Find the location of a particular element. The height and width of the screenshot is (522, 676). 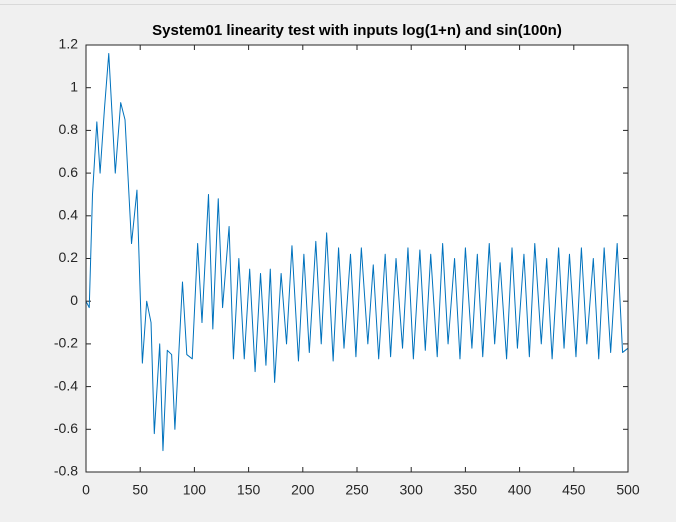

y-tick-label: 0.6 is located at coordinates (69, 172).